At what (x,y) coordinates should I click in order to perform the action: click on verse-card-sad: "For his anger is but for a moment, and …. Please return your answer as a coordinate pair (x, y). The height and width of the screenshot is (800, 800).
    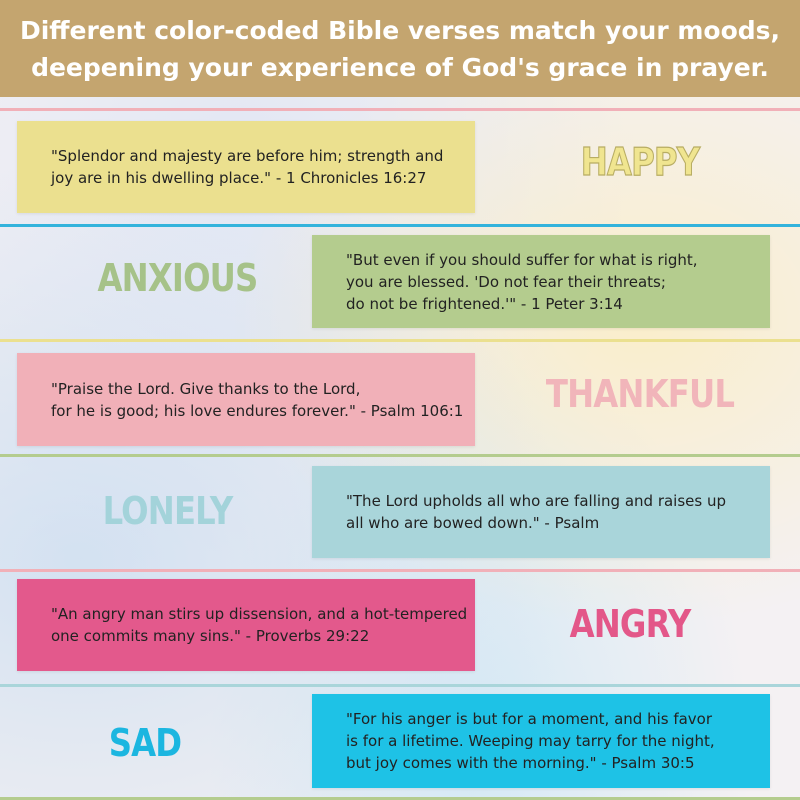
    Looking at the image, I should click on (541, 741).